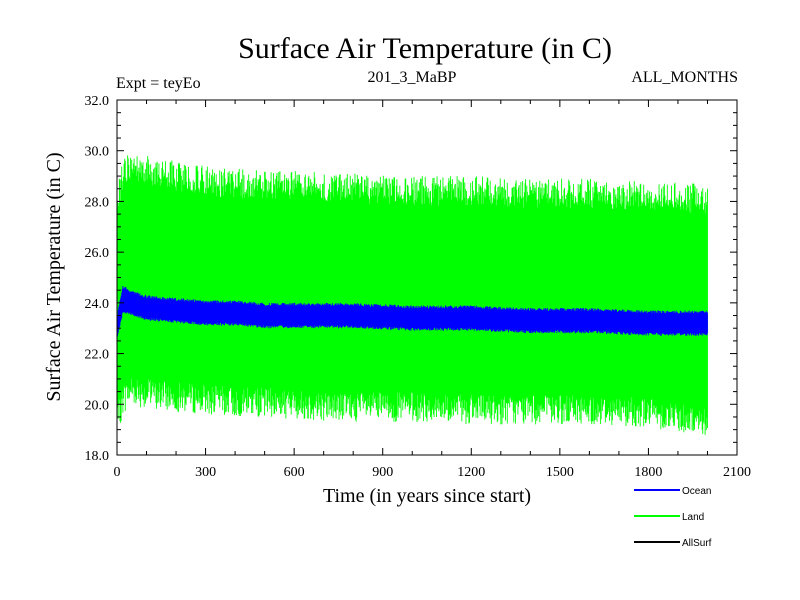  Describe the element at coordinates (696, 491) in the screenshot. I see `legend-label-ocean: Ocean` at that location.